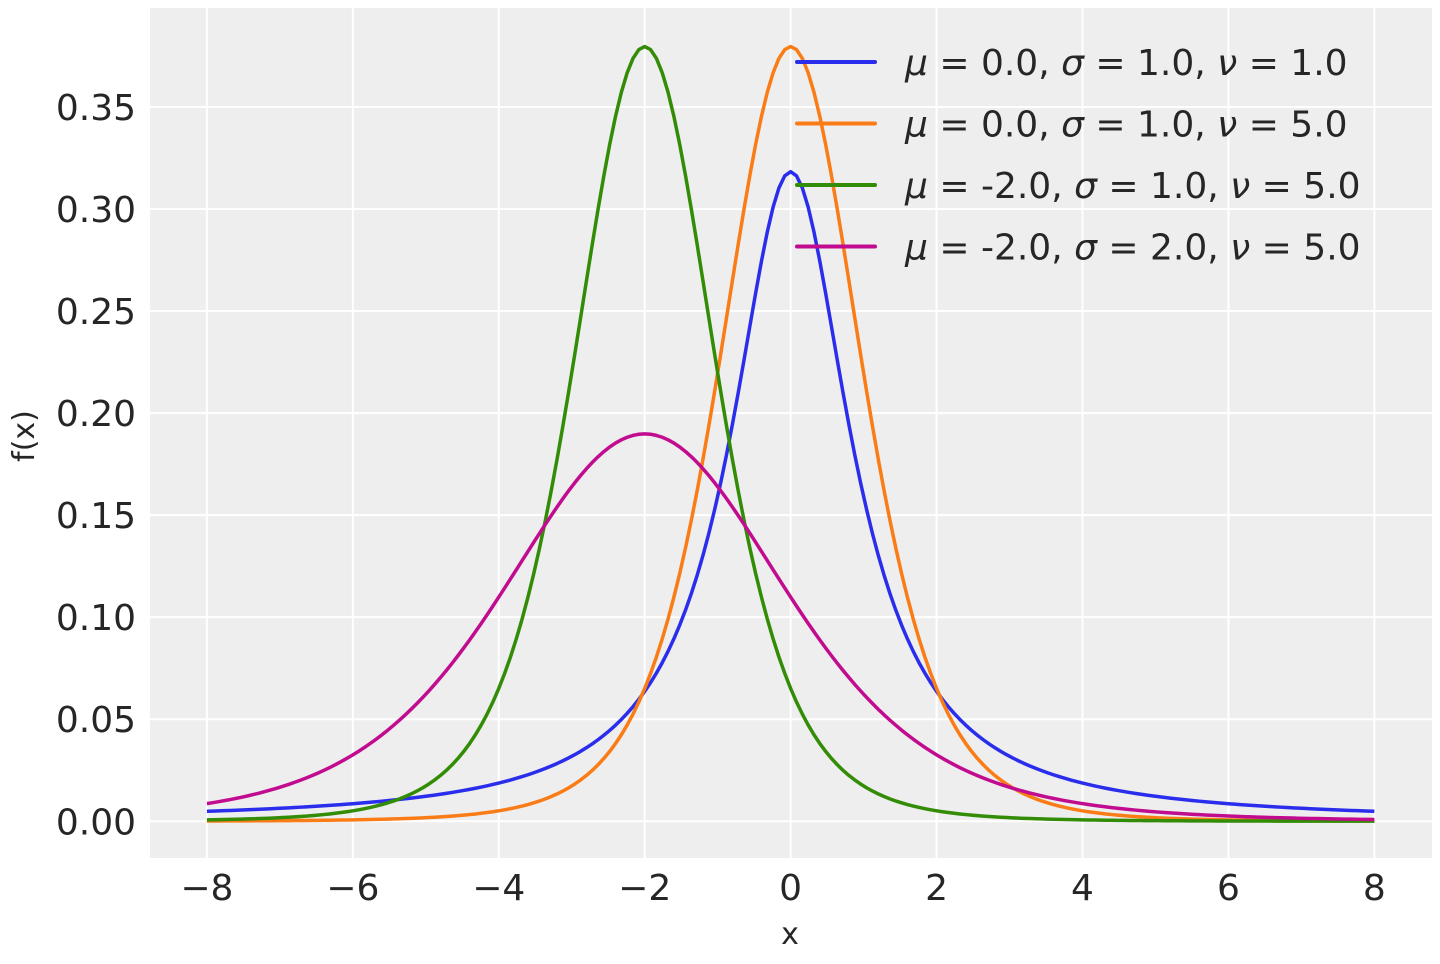  I want to click on x-tick-label: 0, so click(790, 888).